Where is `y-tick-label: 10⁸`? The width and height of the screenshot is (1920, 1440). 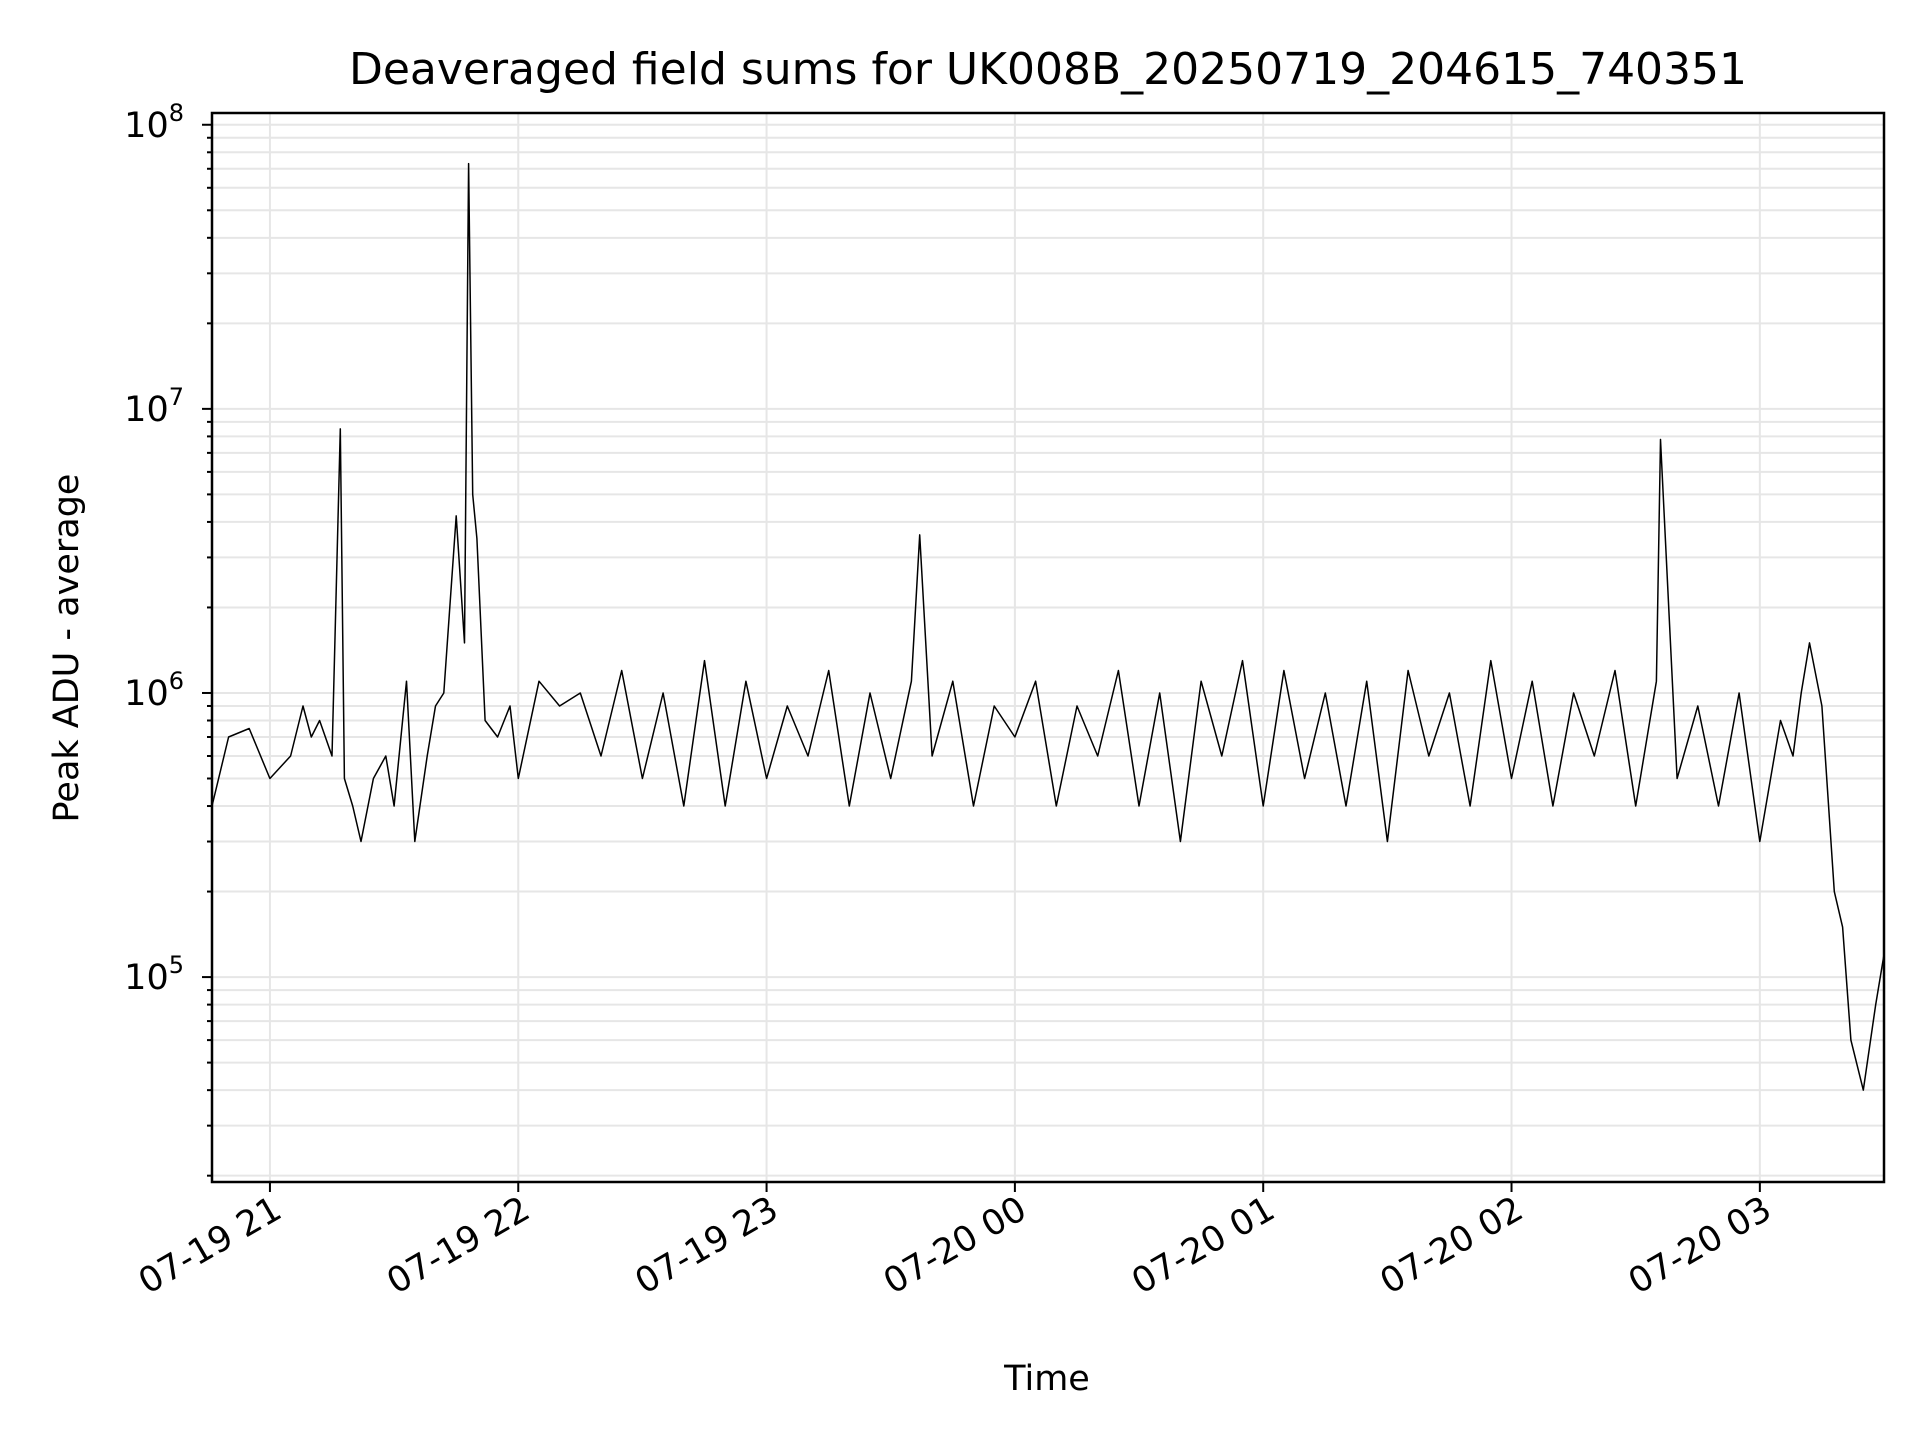
y-tick-label: 10⁸ is located at coordinates (154, 122).